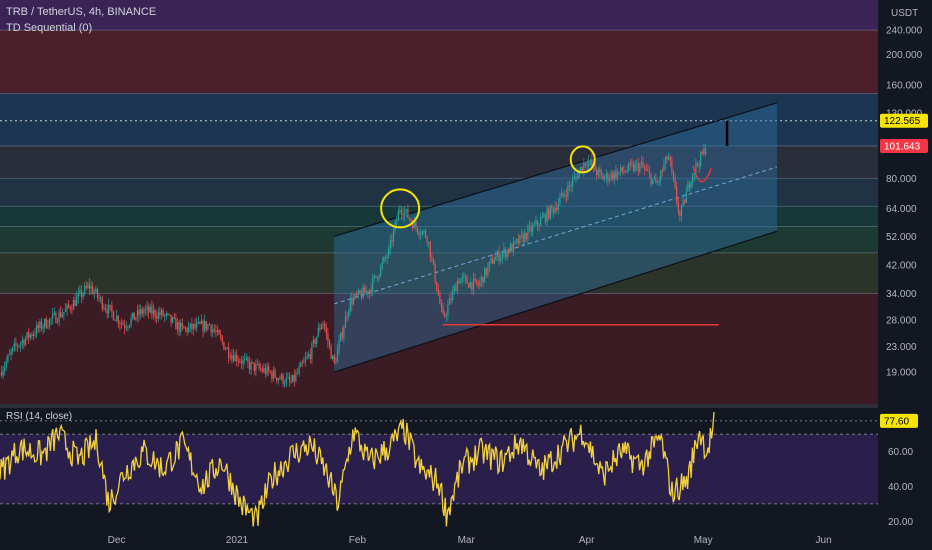 The image size is (932, 550). What do you see at coordinates (49, 28) in the screenshot?
I see `indicator-title: TD Sequential (0)` at bounding box center [49, 28].